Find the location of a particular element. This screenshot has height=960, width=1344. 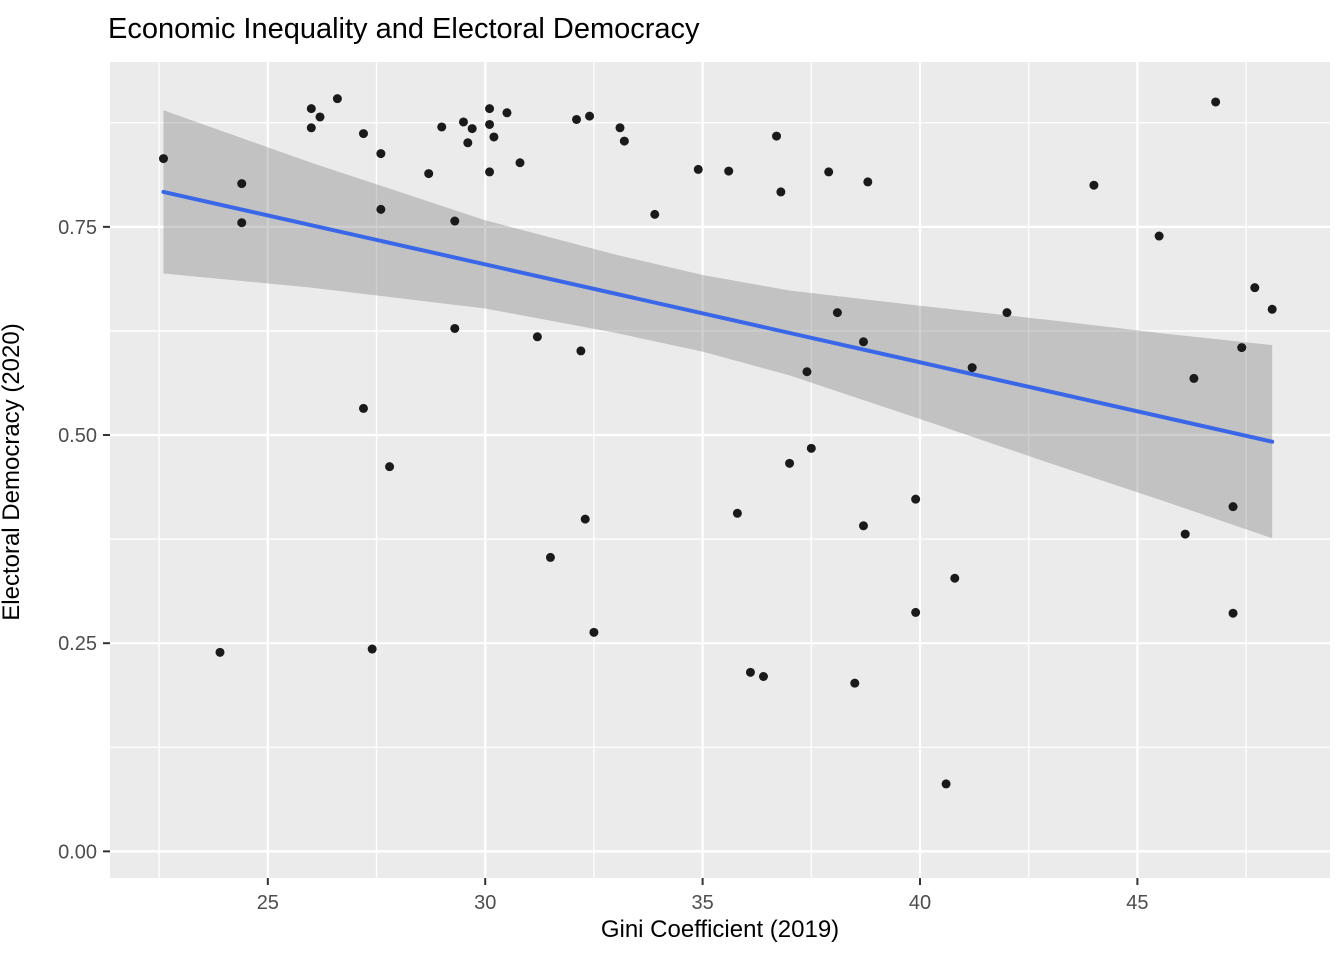

y-tick-label: 0.75 is located at coordinates (77, 228).